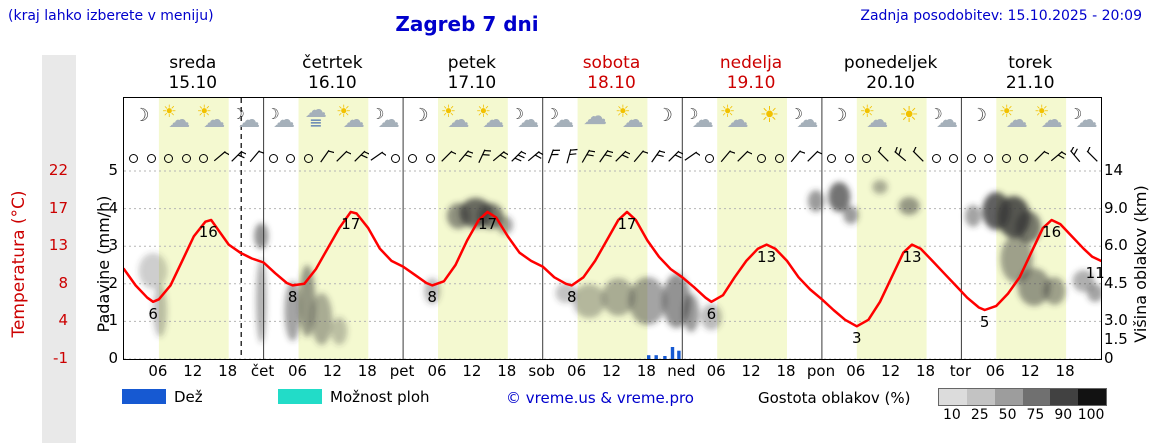 Image resolution: width=1152 pixels, height=443 pixels. What do you see at coordinates (909, 120) in the screenshot?
I see `weather-icon-sun: ☀` at bounding box center [909, 120].